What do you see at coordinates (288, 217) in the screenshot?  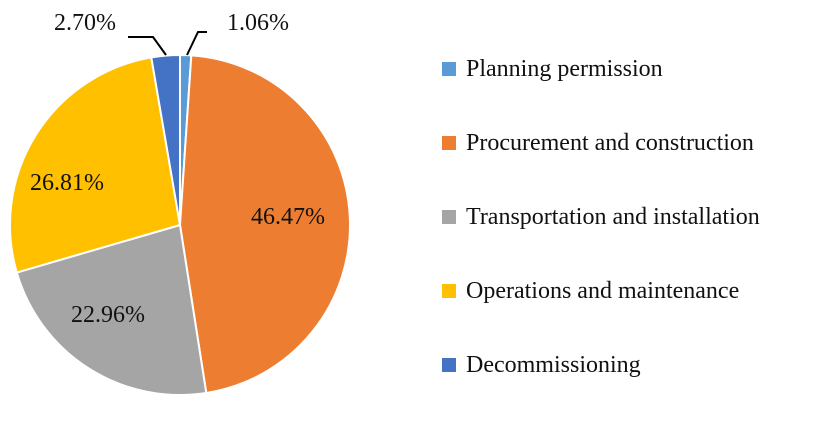 I see `data-label-procurement-and-construction: 46.47%` at bounding box center [288, 217].